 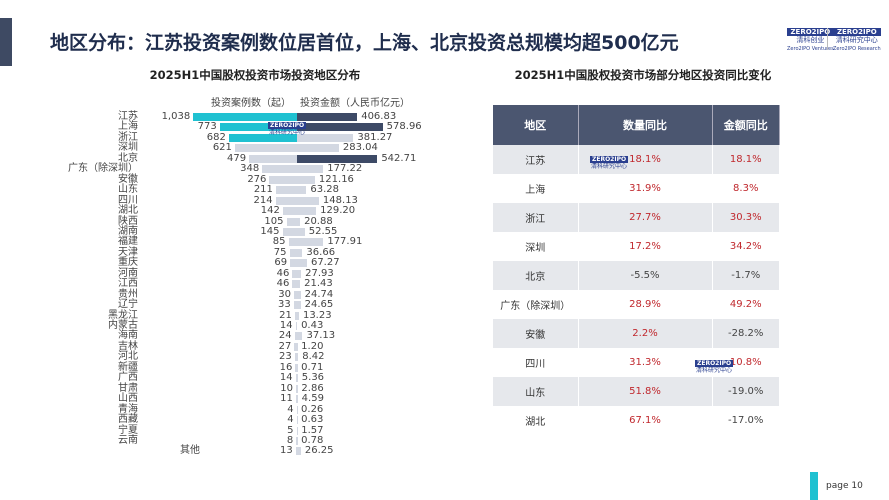 I want to click on count-label: 23, so click(x=285, y=357).